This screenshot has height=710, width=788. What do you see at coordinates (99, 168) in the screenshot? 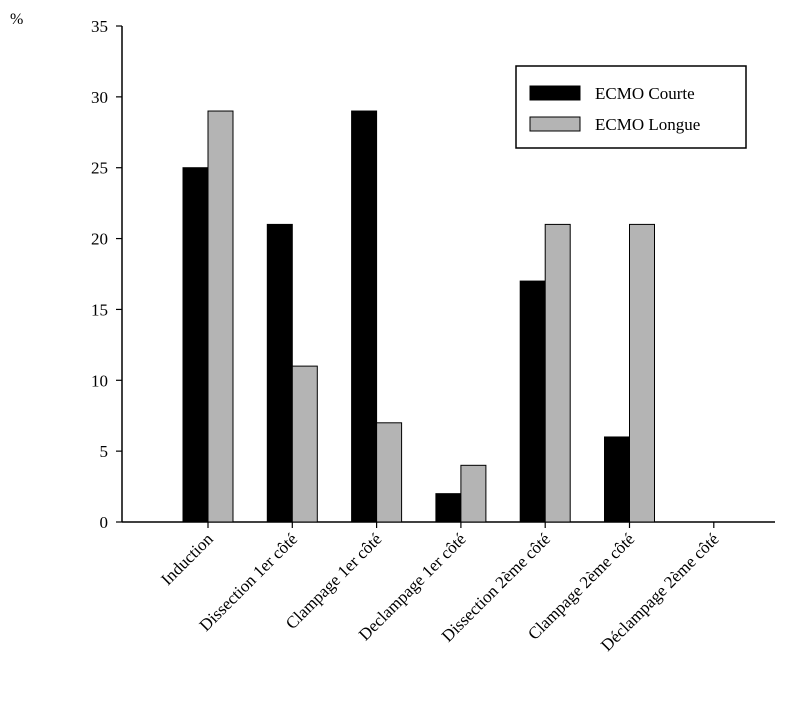
I see `y-tick-label: 25` at bounding box center [99, 168].